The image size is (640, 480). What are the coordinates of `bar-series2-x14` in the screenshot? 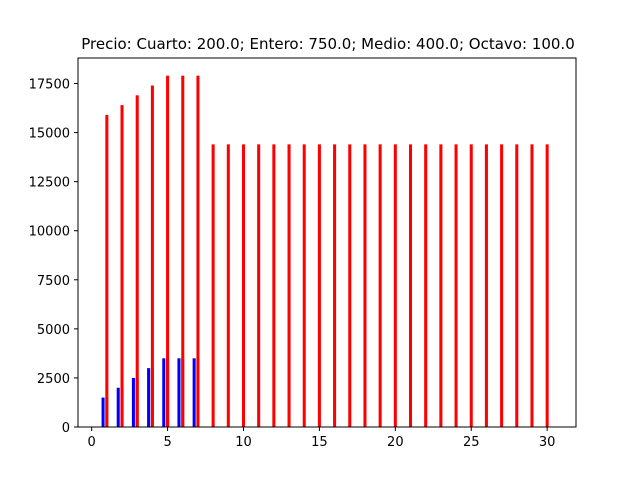 It's located at (304, 286).